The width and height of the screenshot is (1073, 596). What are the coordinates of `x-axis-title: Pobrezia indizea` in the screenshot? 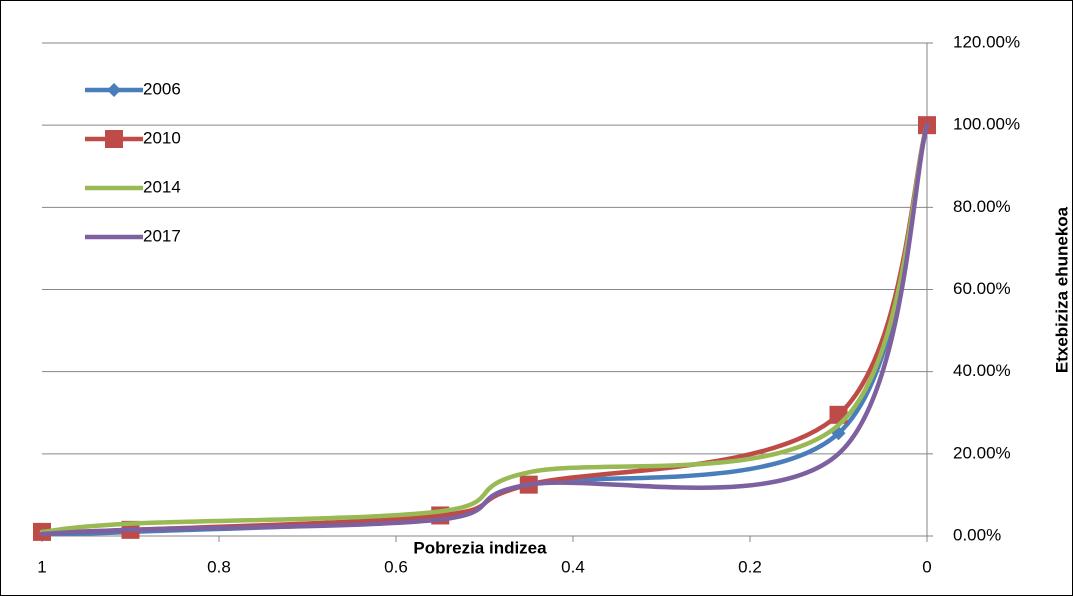 It's located at (480, 547).